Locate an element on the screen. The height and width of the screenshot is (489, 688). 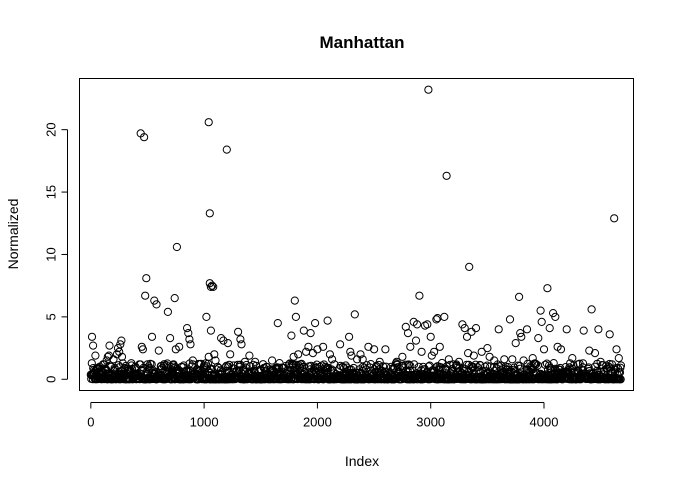
y-tick-label: 0 is located at coordinates (51, 379).